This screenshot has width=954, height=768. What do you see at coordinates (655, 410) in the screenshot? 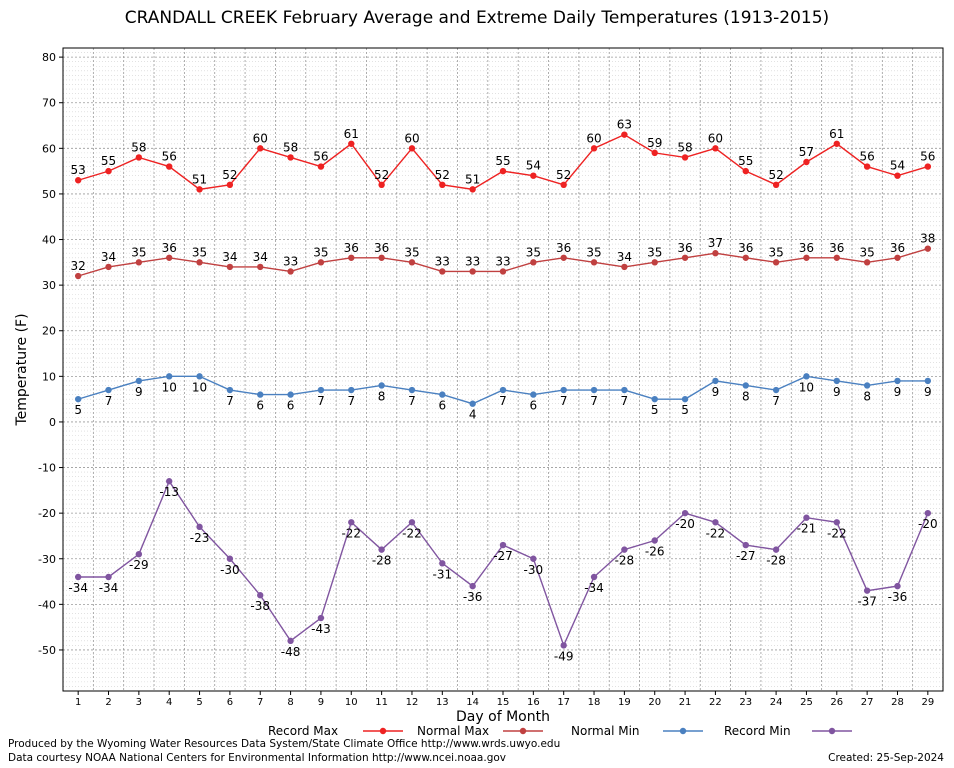
I see `data-label: 5` at bounding box center [655, 410].